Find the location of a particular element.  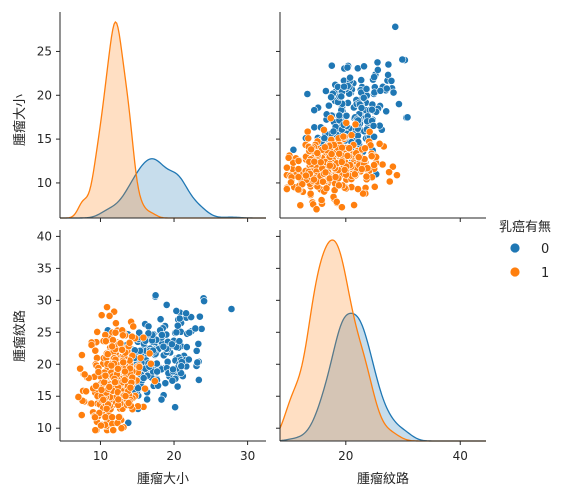

y-tick-label: 30 is located at coordinates (44, 300).